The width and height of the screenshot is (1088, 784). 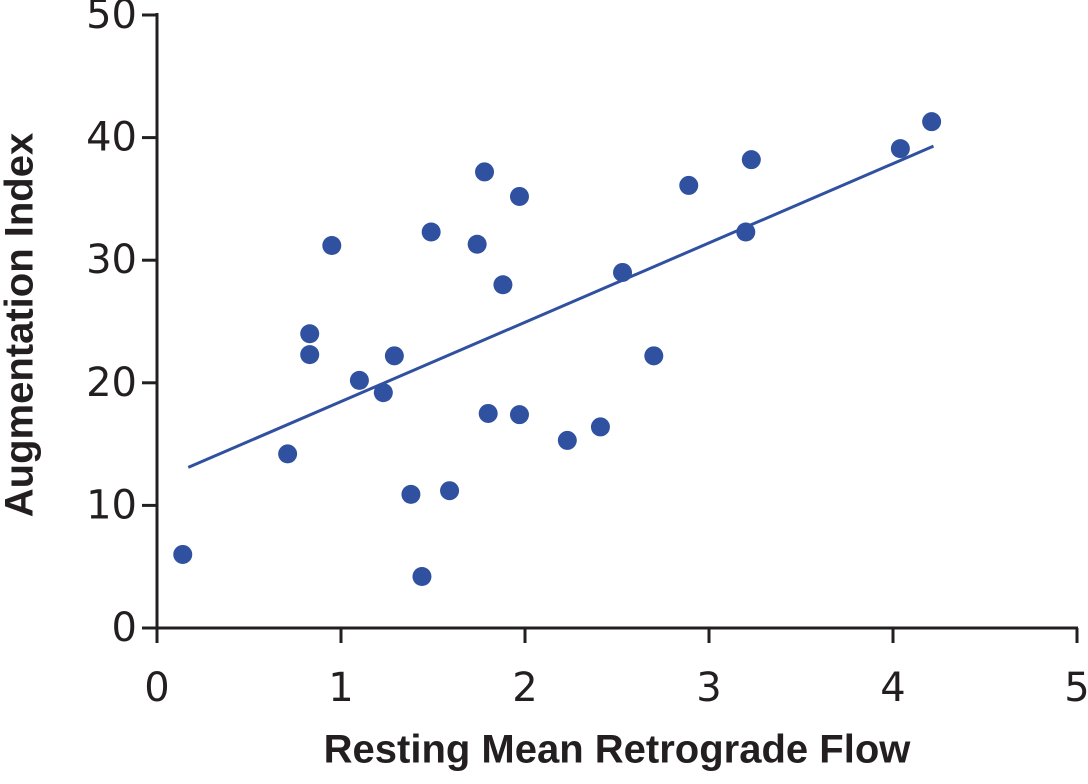 I want to click on y-tick-label: 10, so click(x=111, y=505).